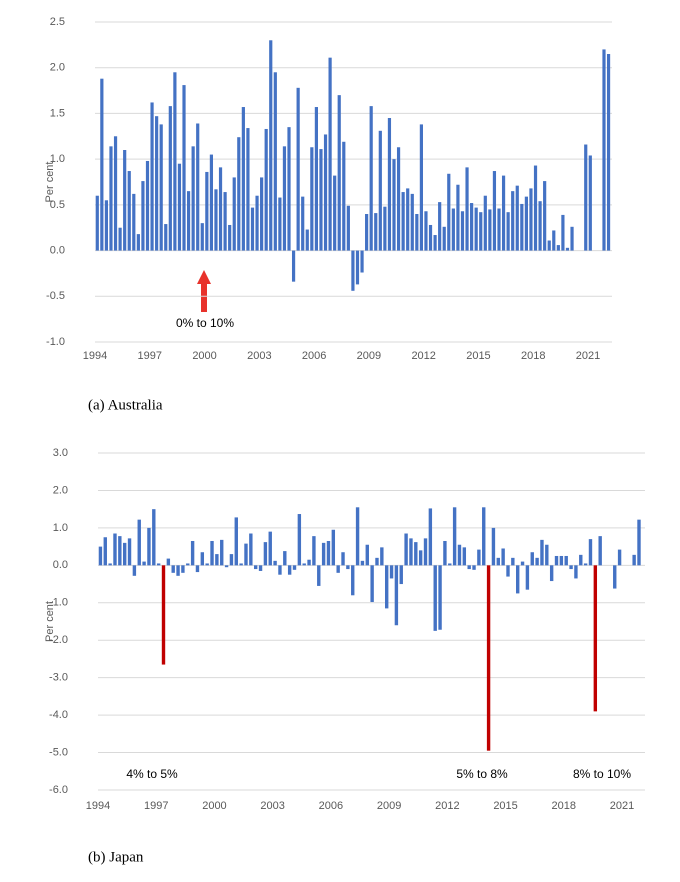  I want to click on y-axis-label: Per cent, so click(50, 621).